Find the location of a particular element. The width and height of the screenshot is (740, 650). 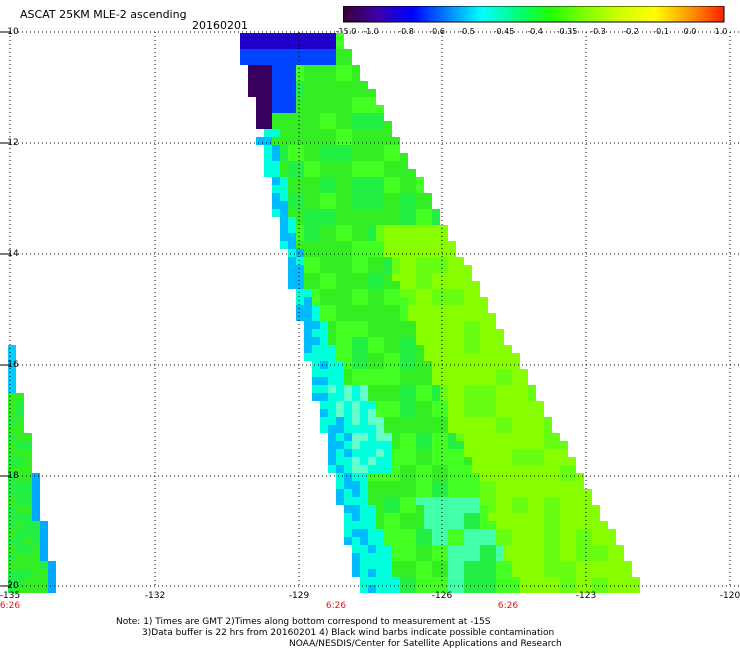

colorbar-label: -0.6 is located at coordinates (437, 31).